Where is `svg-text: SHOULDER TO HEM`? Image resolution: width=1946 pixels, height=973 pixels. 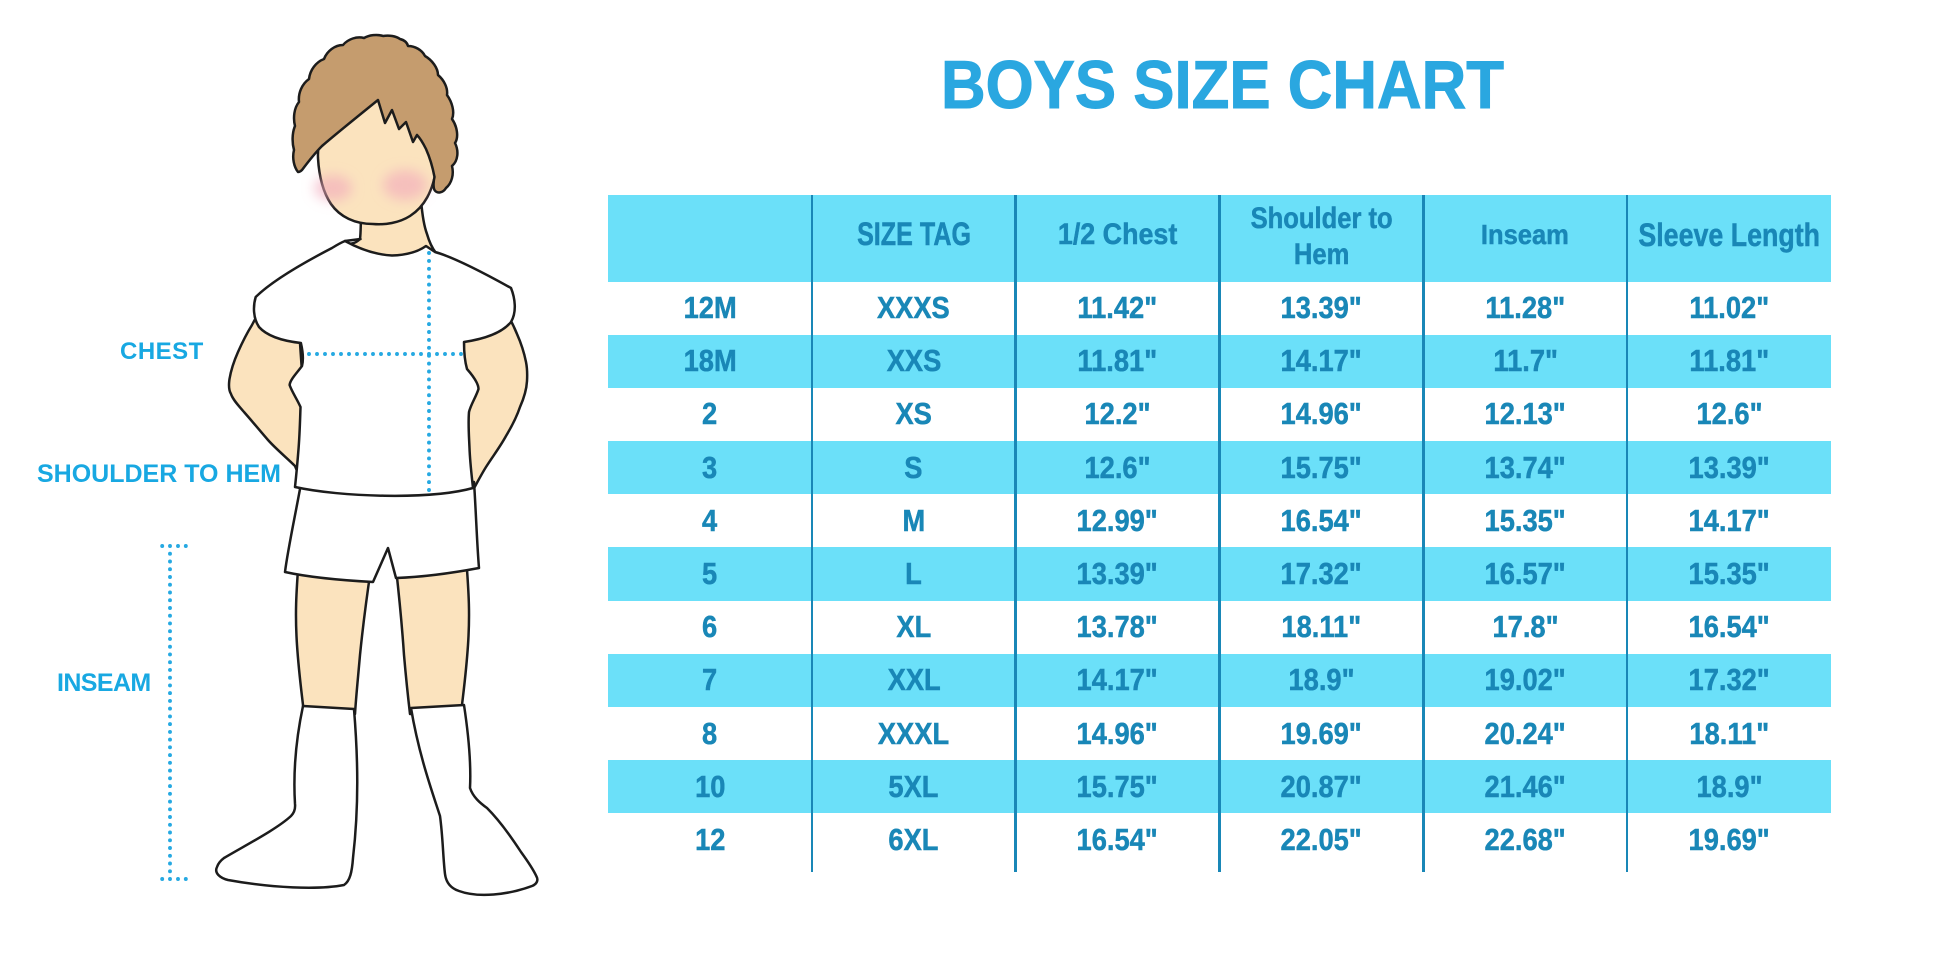 svg-text: SHOULDER TO HEM is located at coordinates (159, 474).